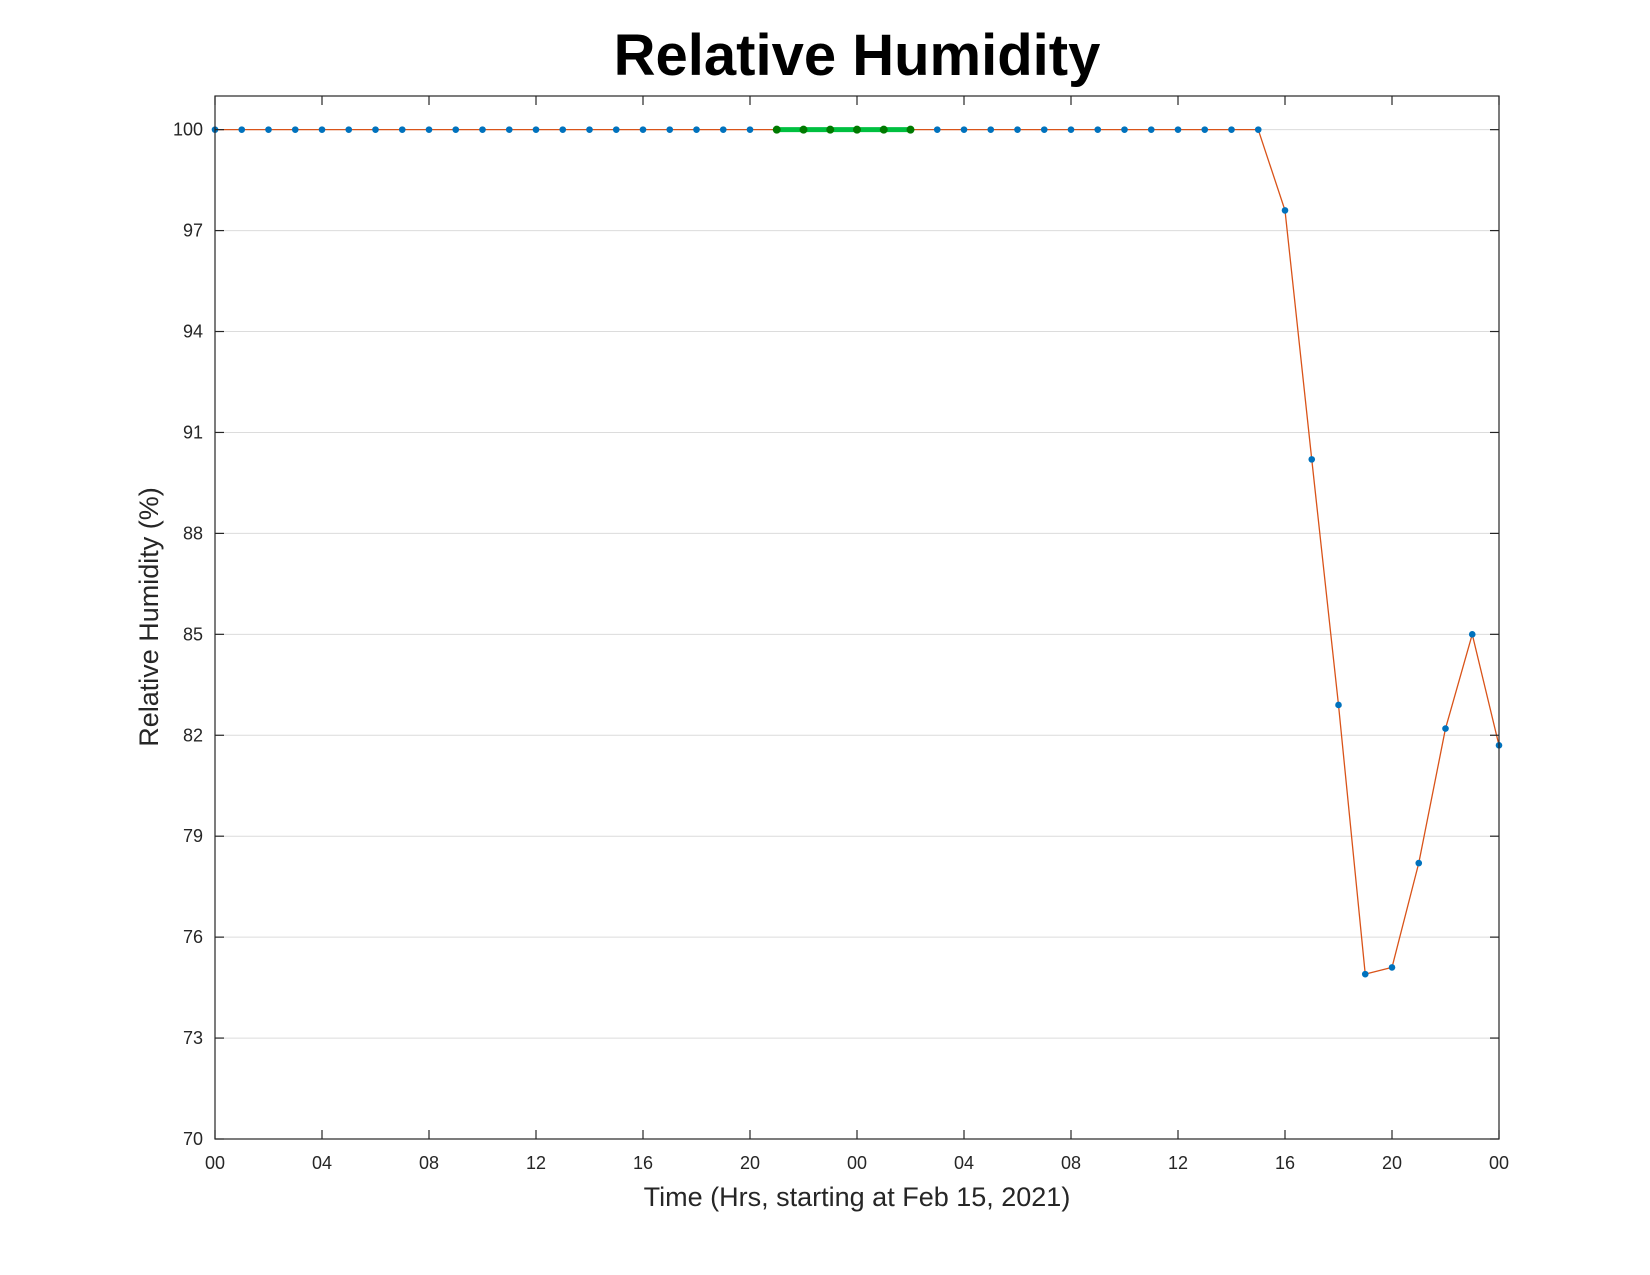 This screenshot has height=1275, width=1650. Describe the element at coordinates (193, 1139) in the screenshot. I see `y-tick-label: 70` at that location.